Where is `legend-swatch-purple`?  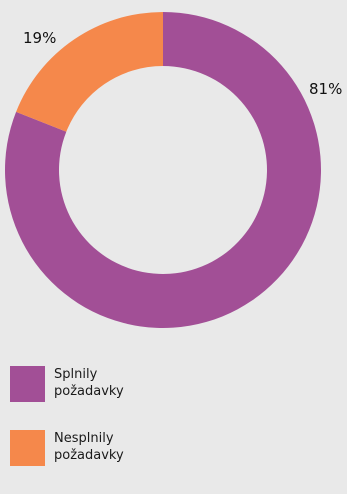
legend-swatch-purple is located at coordinates (27, 384).